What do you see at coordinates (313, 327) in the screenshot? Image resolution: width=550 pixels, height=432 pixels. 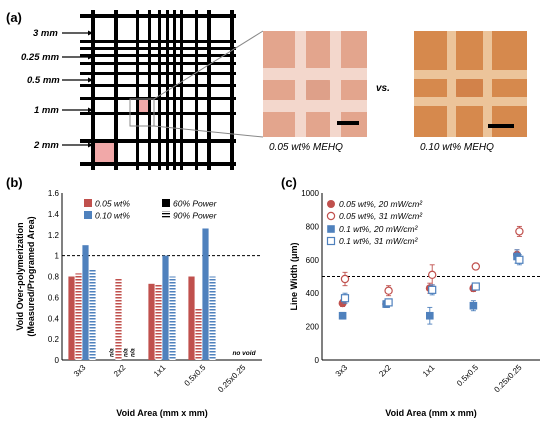 I see `y-tick-label: 200` at bounding box center [313, 327].